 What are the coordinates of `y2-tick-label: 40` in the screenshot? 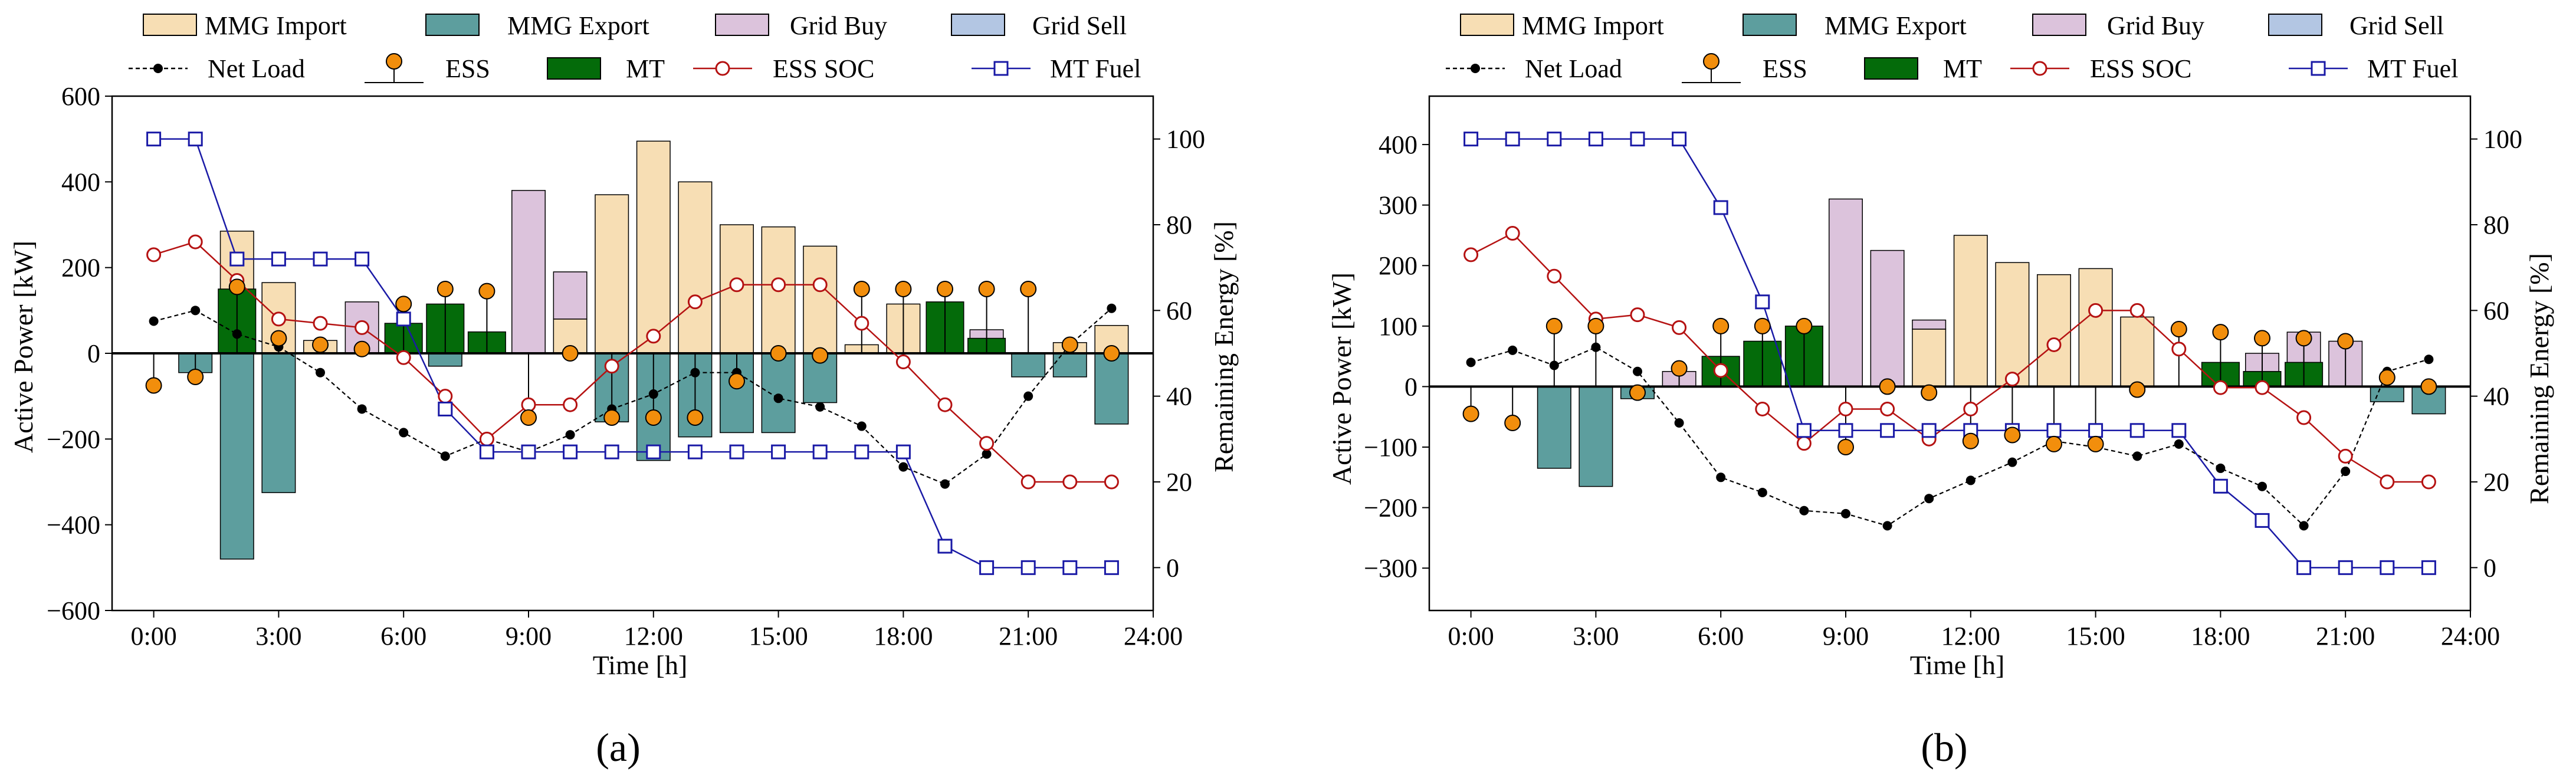 It's located at (1179, 396).